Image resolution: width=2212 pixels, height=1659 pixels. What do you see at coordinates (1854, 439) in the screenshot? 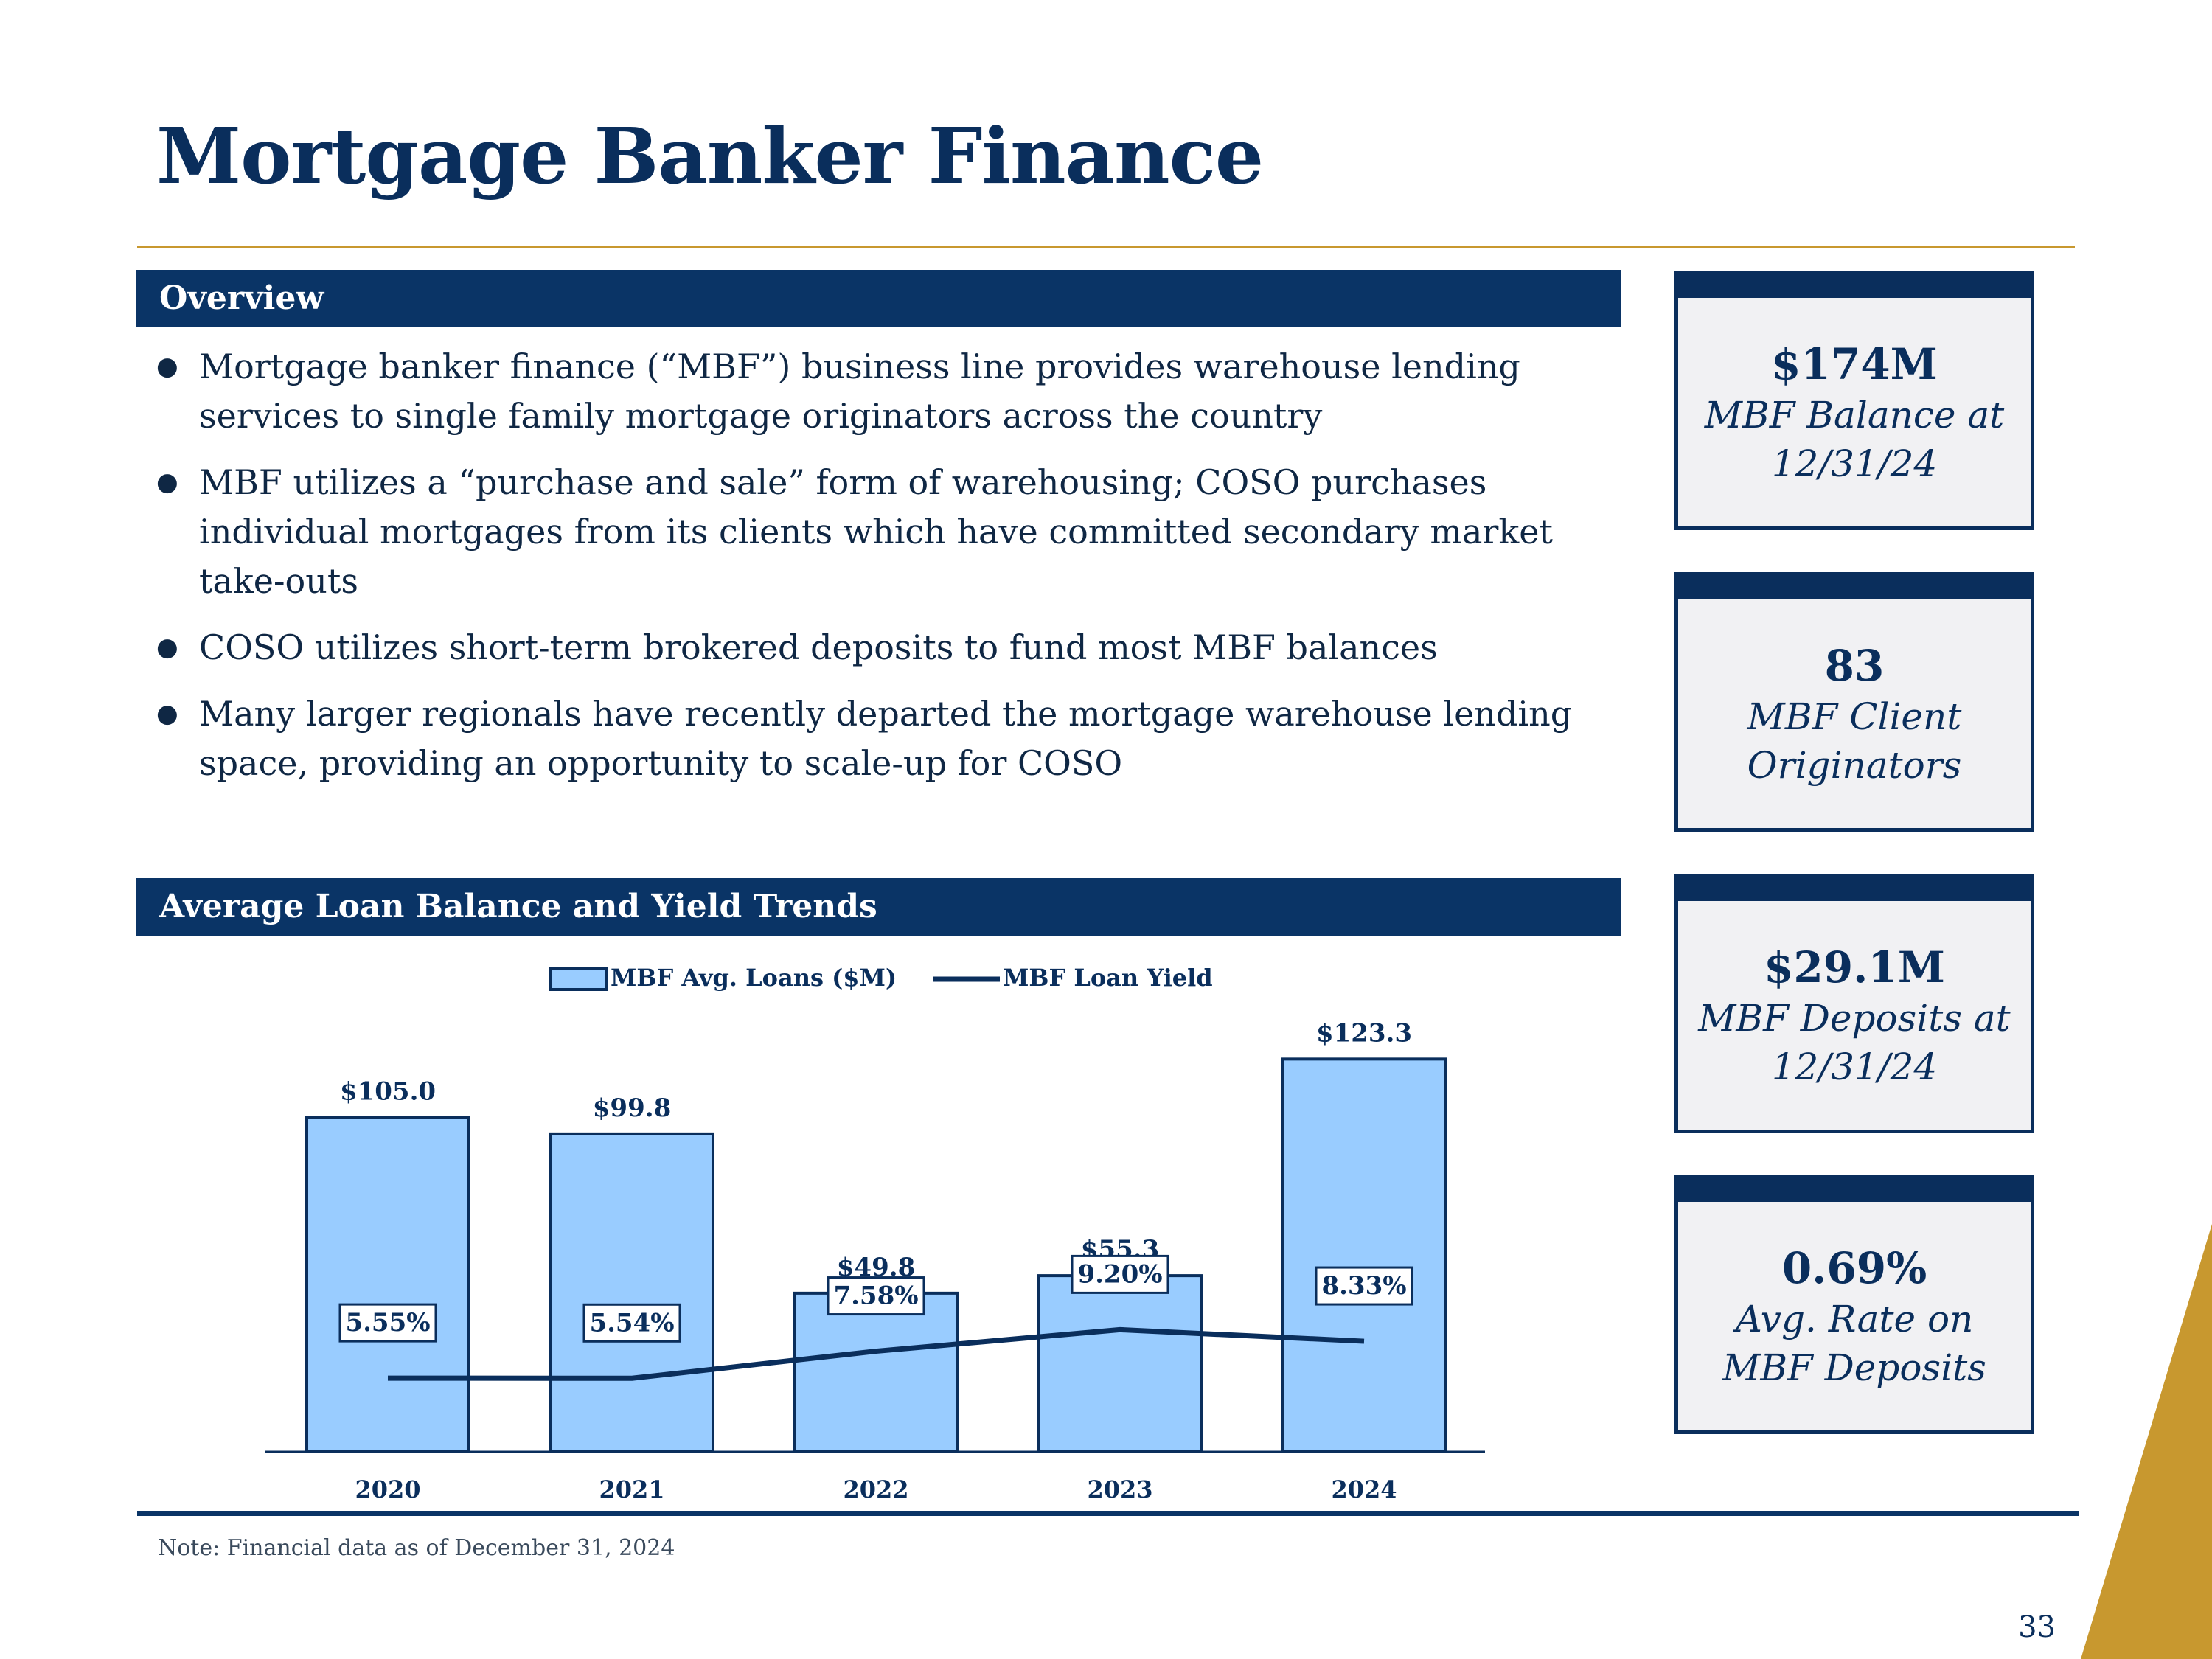
I see `stat-caption: MBF Balance at 12/31/24` at bounding box center [1854, 439].